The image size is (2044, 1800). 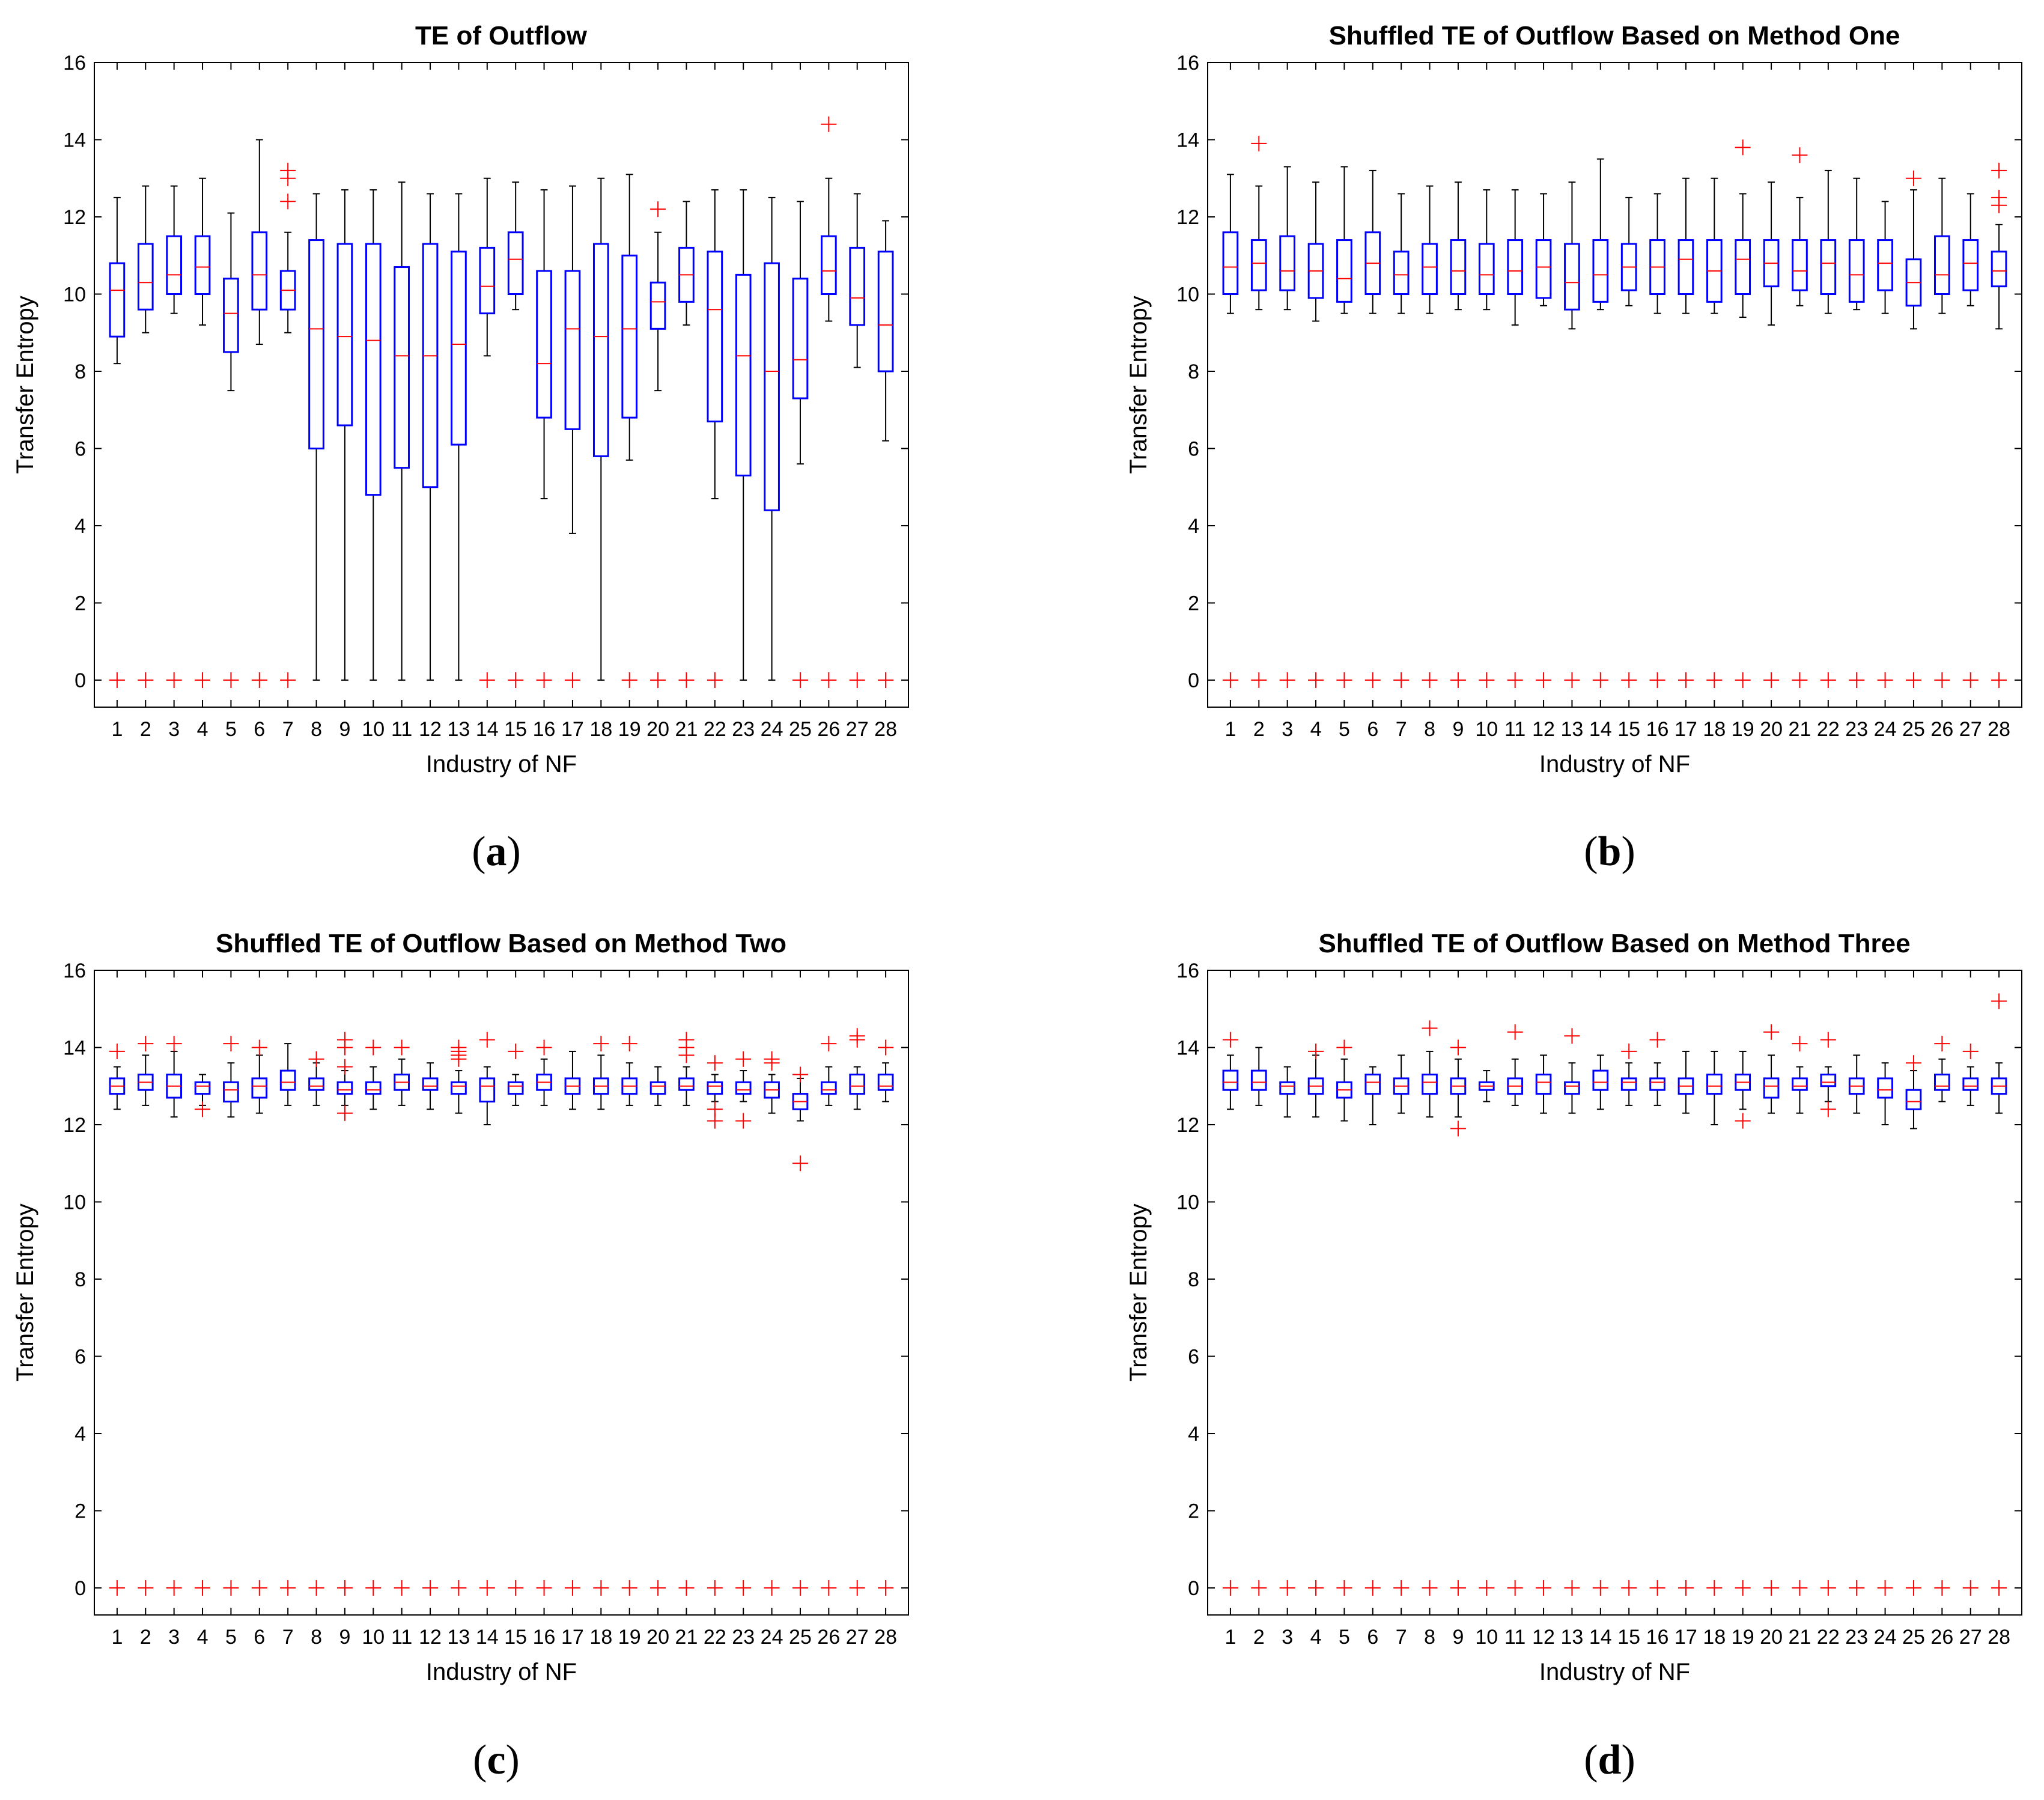 What do you see at coordinates (1430, 729) in the screenshot?
I see `x-tick-label: 8` at bounding box center [1430, 729].